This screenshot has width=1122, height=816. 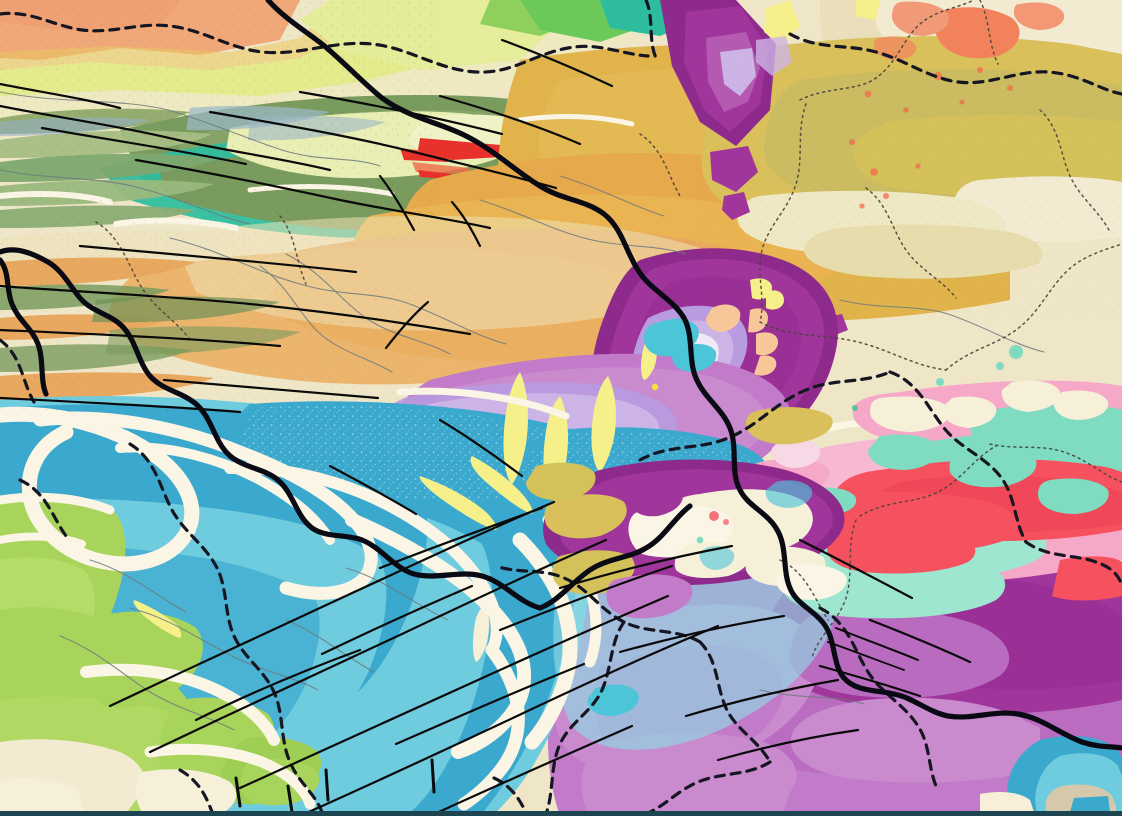 What do you see at coordinates (161, 656) in the screenshot?
I see `region-southwest-permian-green` at bounding box center [161, 656].